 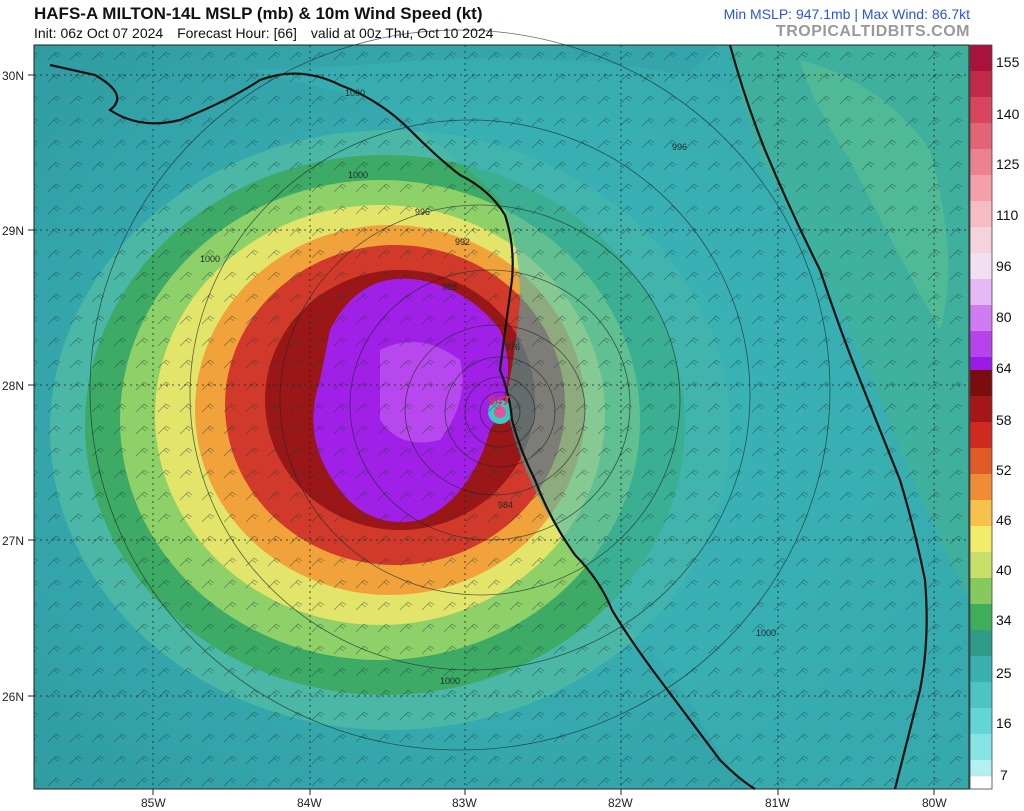 What do you see at coordinates (13, 697) in the screenshot?
I see `lat-label: 26N` at bounding box center [13, 697].